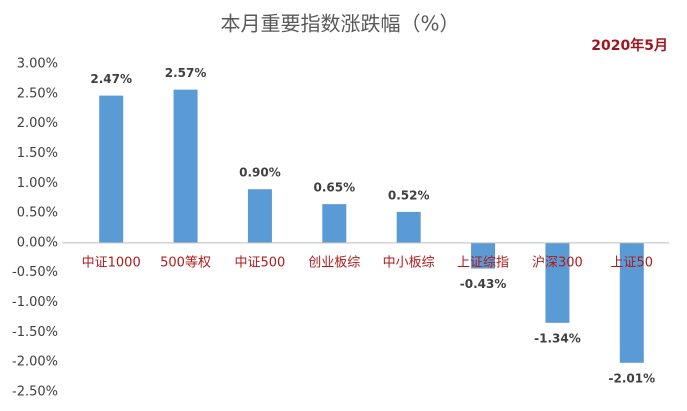 The image size is (687, 411). I want to click on x-tick-label: 创业板综, so click(334, 262).